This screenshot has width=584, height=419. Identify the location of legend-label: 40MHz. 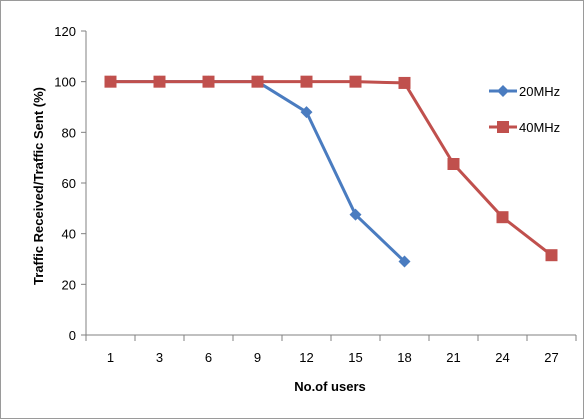
(539, 127).